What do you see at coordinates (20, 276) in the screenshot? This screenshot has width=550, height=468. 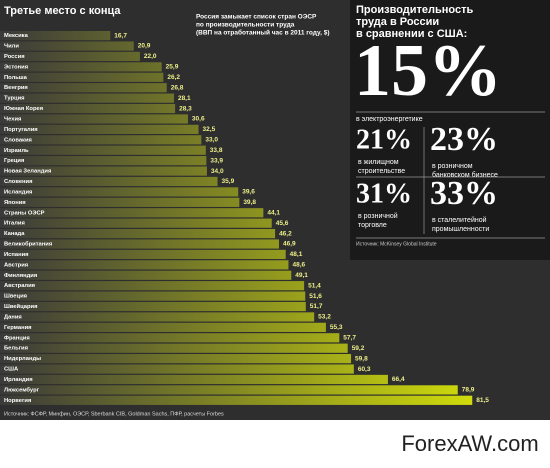 I see `category-label: Финляндия` at bounding box center [20, 276].